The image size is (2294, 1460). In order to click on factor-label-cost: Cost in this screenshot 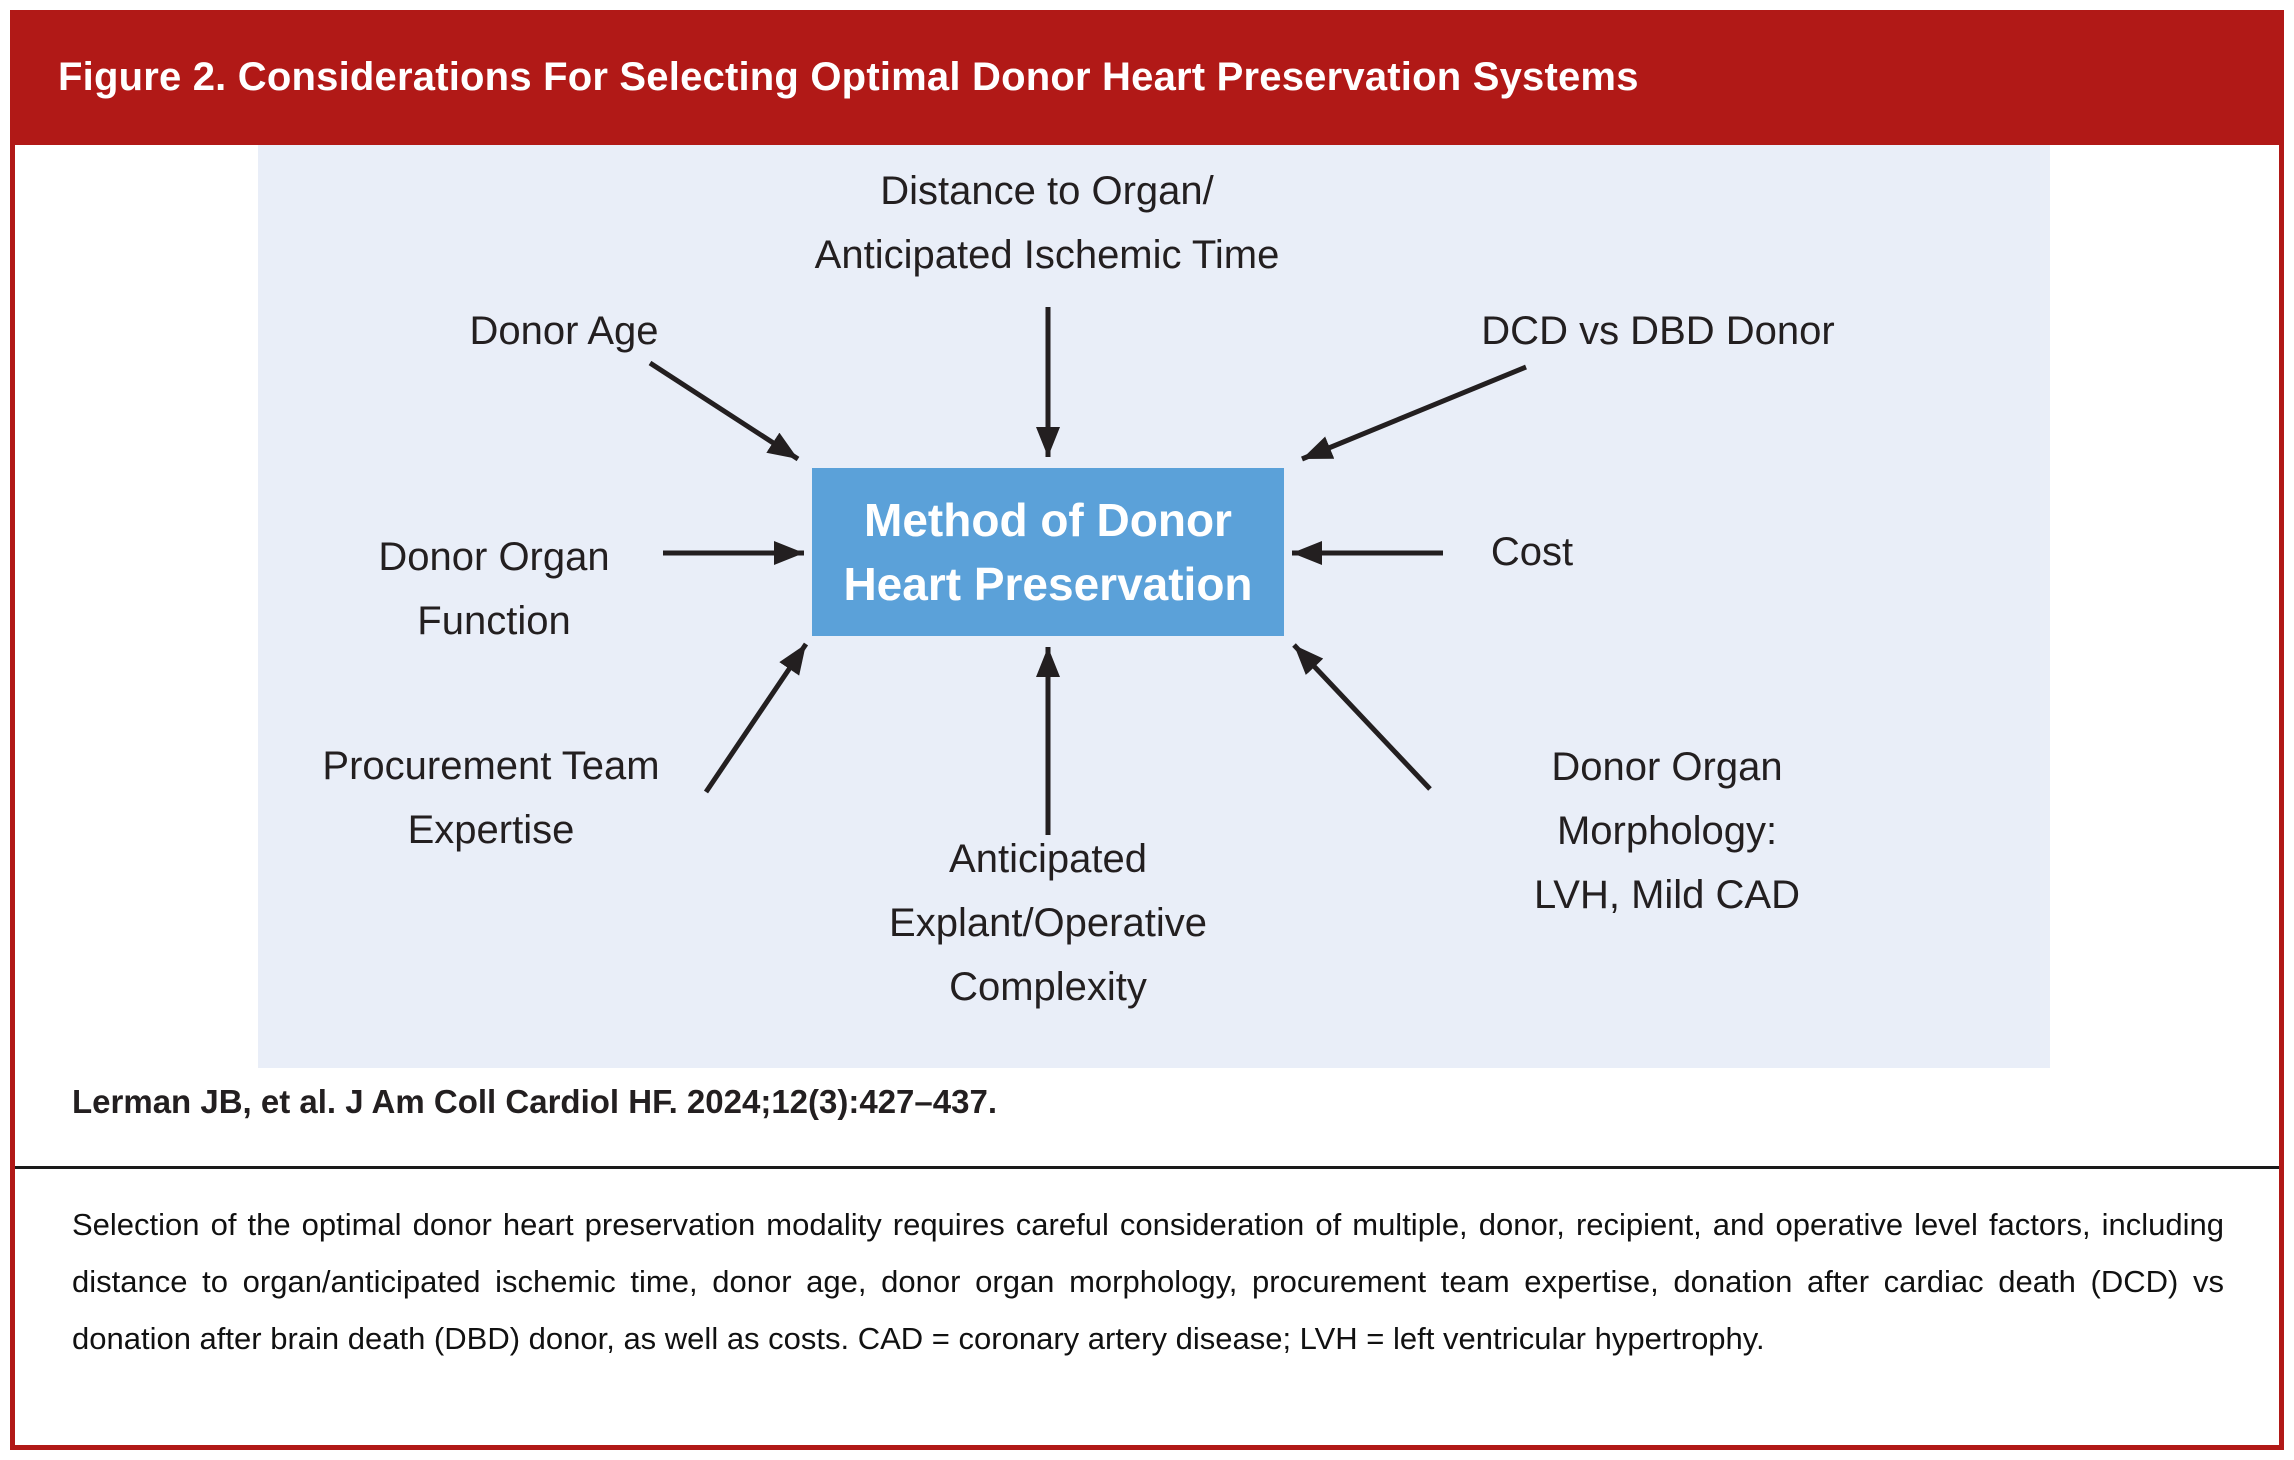, I will do `click(1532, 552)`.